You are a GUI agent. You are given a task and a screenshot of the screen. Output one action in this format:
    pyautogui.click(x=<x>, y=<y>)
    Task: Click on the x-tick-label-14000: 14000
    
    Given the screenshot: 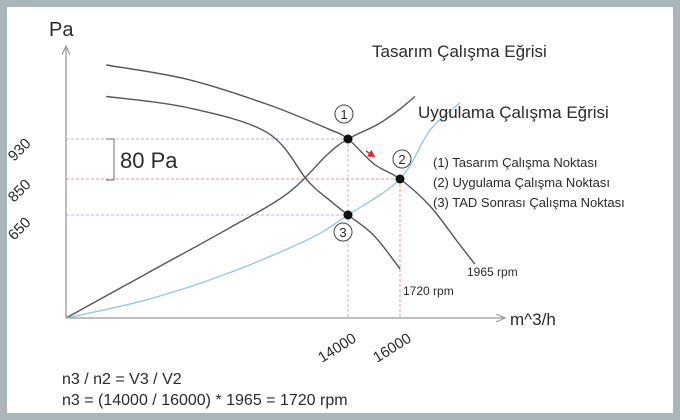 What is the action you would take?
    pyautogui.click(x=337, y=348)
    